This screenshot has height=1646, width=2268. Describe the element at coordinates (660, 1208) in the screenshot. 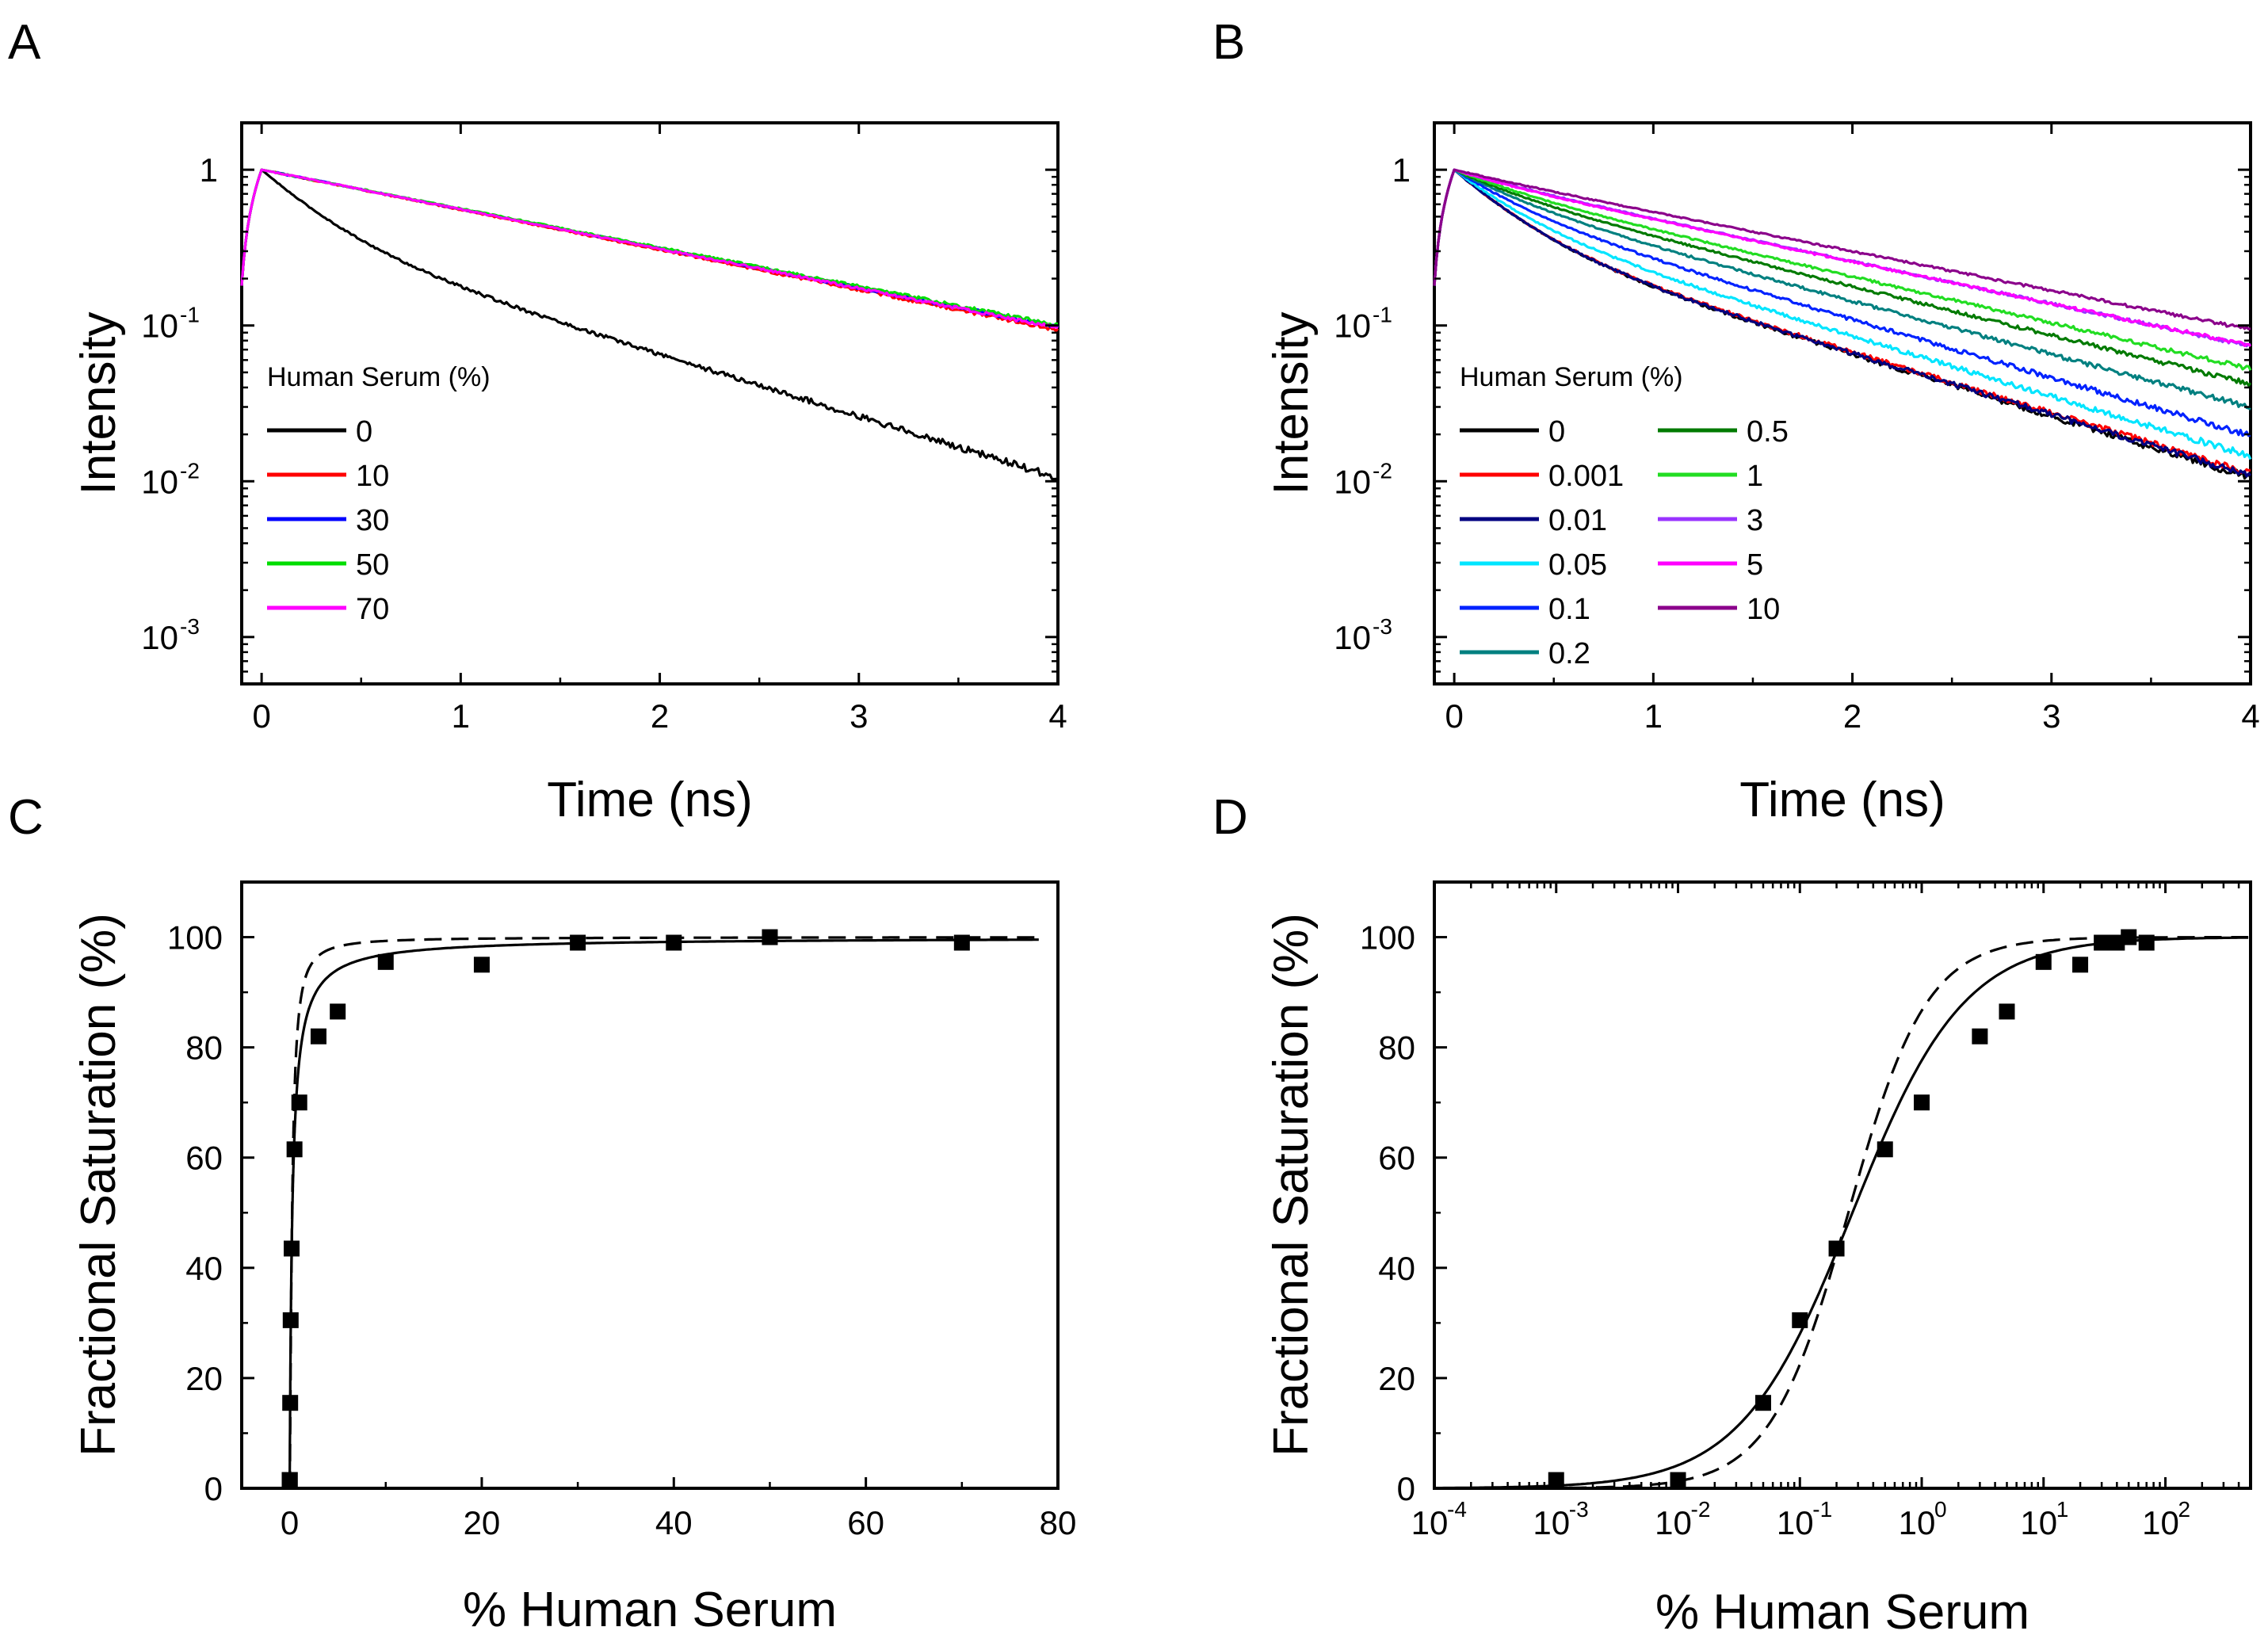

I see `panel-c-fits-and-points` at that location.